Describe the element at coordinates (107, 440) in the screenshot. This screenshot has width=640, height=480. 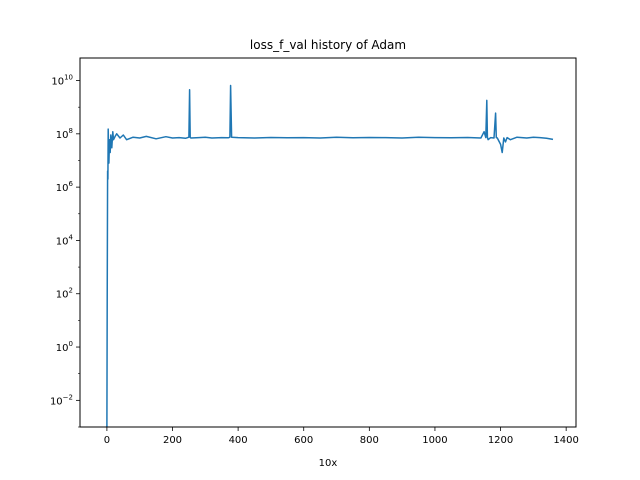
I see `x-tick-label: 0` at that location.